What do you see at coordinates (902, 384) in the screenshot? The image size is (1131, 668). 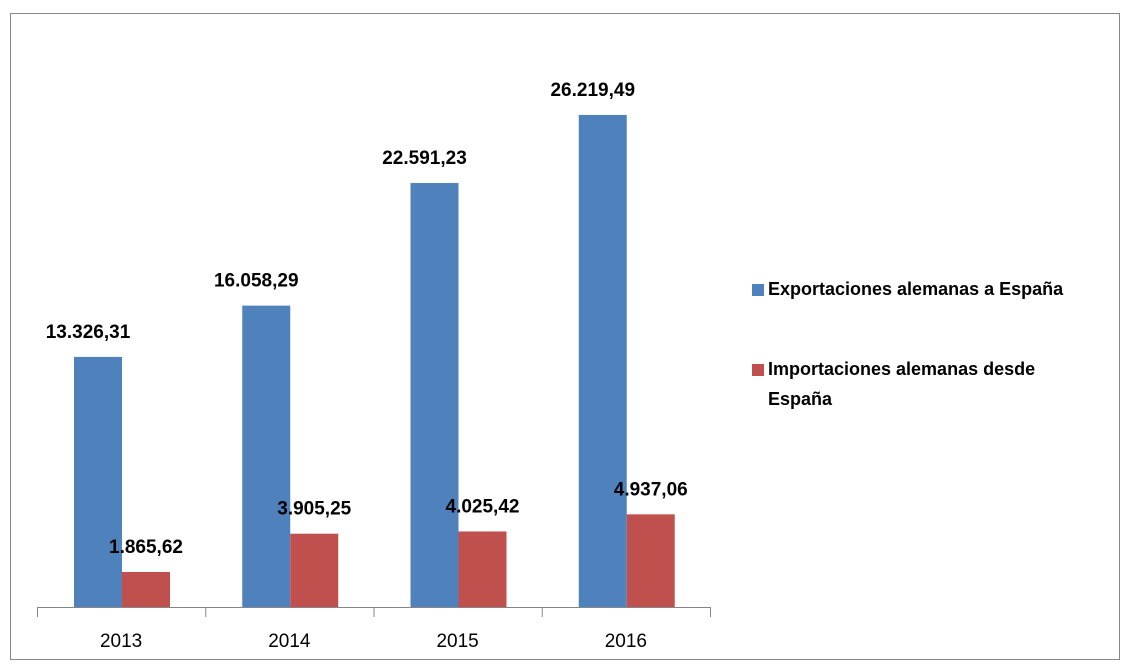 I see `legend-label: Importaciones alemanas desde España` at bounding box center [902, 384].